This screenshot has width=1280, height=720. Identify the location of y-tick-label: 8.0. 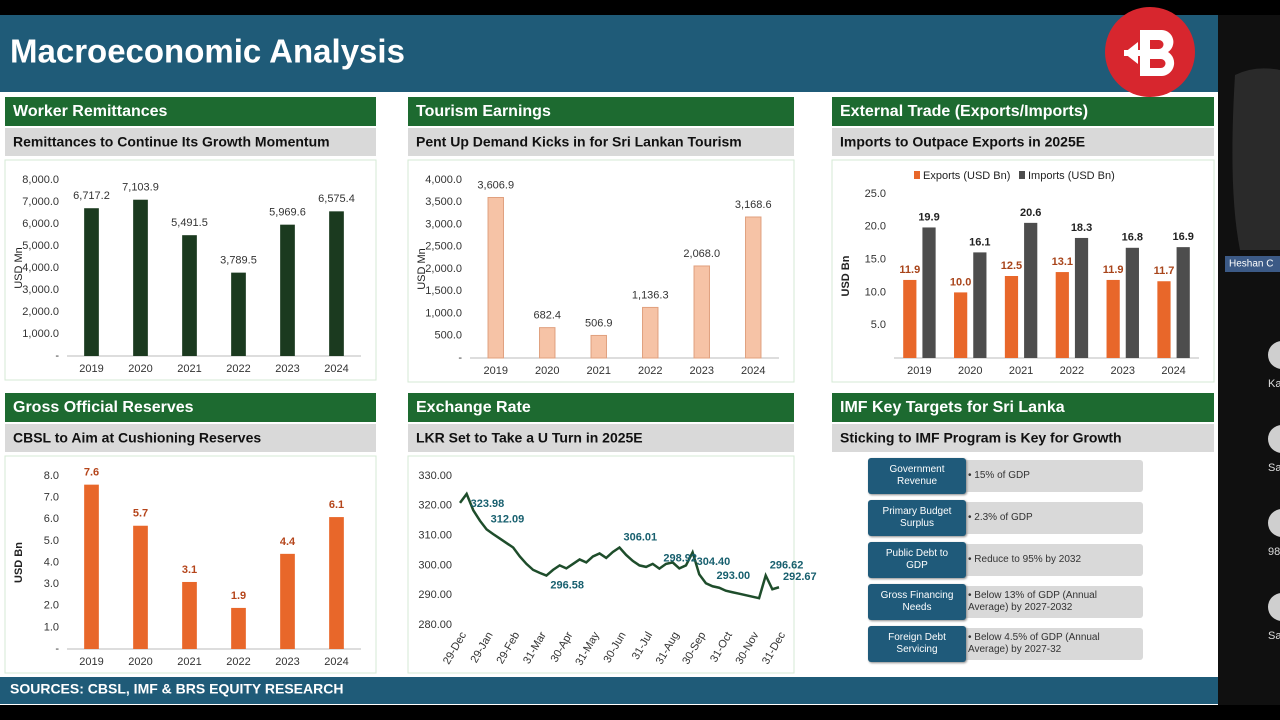
(51, 476).